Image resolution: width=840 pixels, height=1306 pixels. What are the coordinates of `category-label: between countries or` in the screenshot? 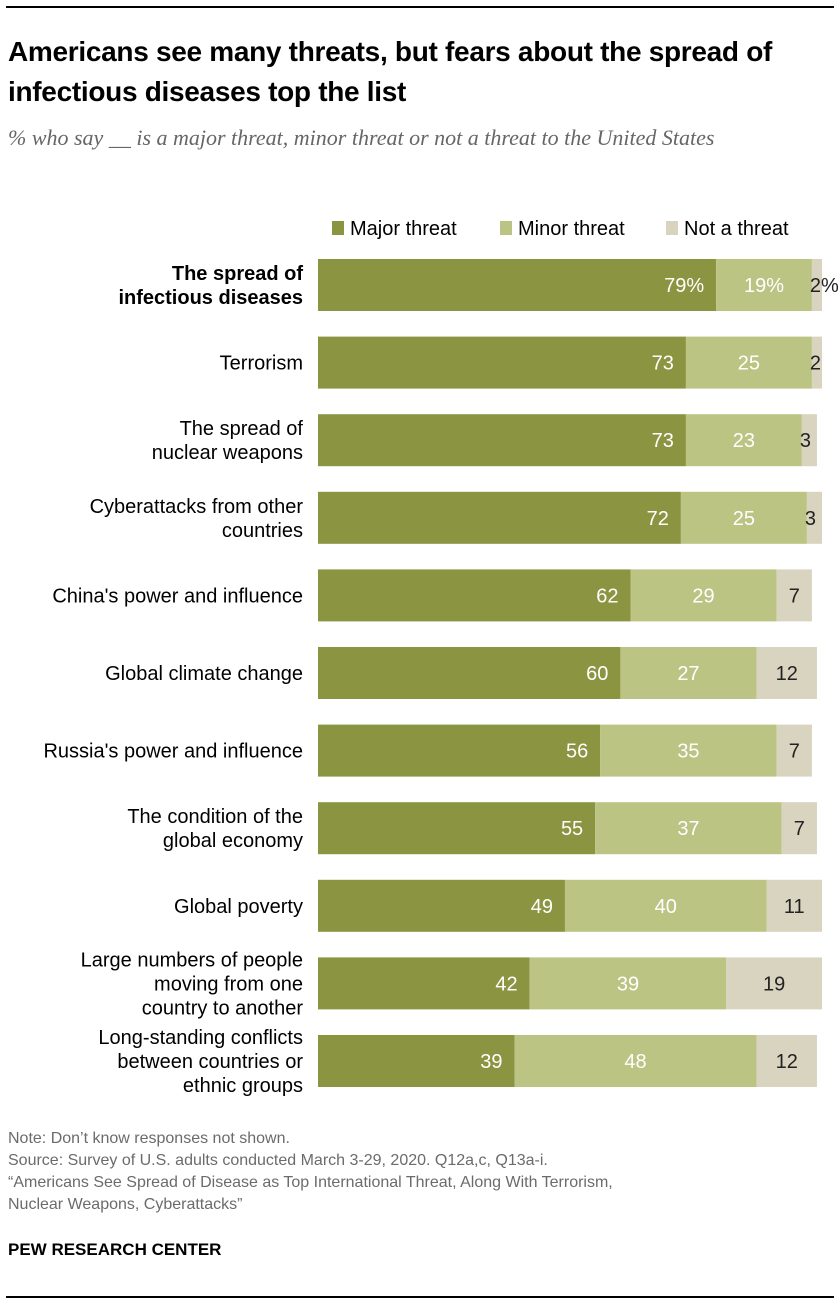 It's located at (210, 1062).